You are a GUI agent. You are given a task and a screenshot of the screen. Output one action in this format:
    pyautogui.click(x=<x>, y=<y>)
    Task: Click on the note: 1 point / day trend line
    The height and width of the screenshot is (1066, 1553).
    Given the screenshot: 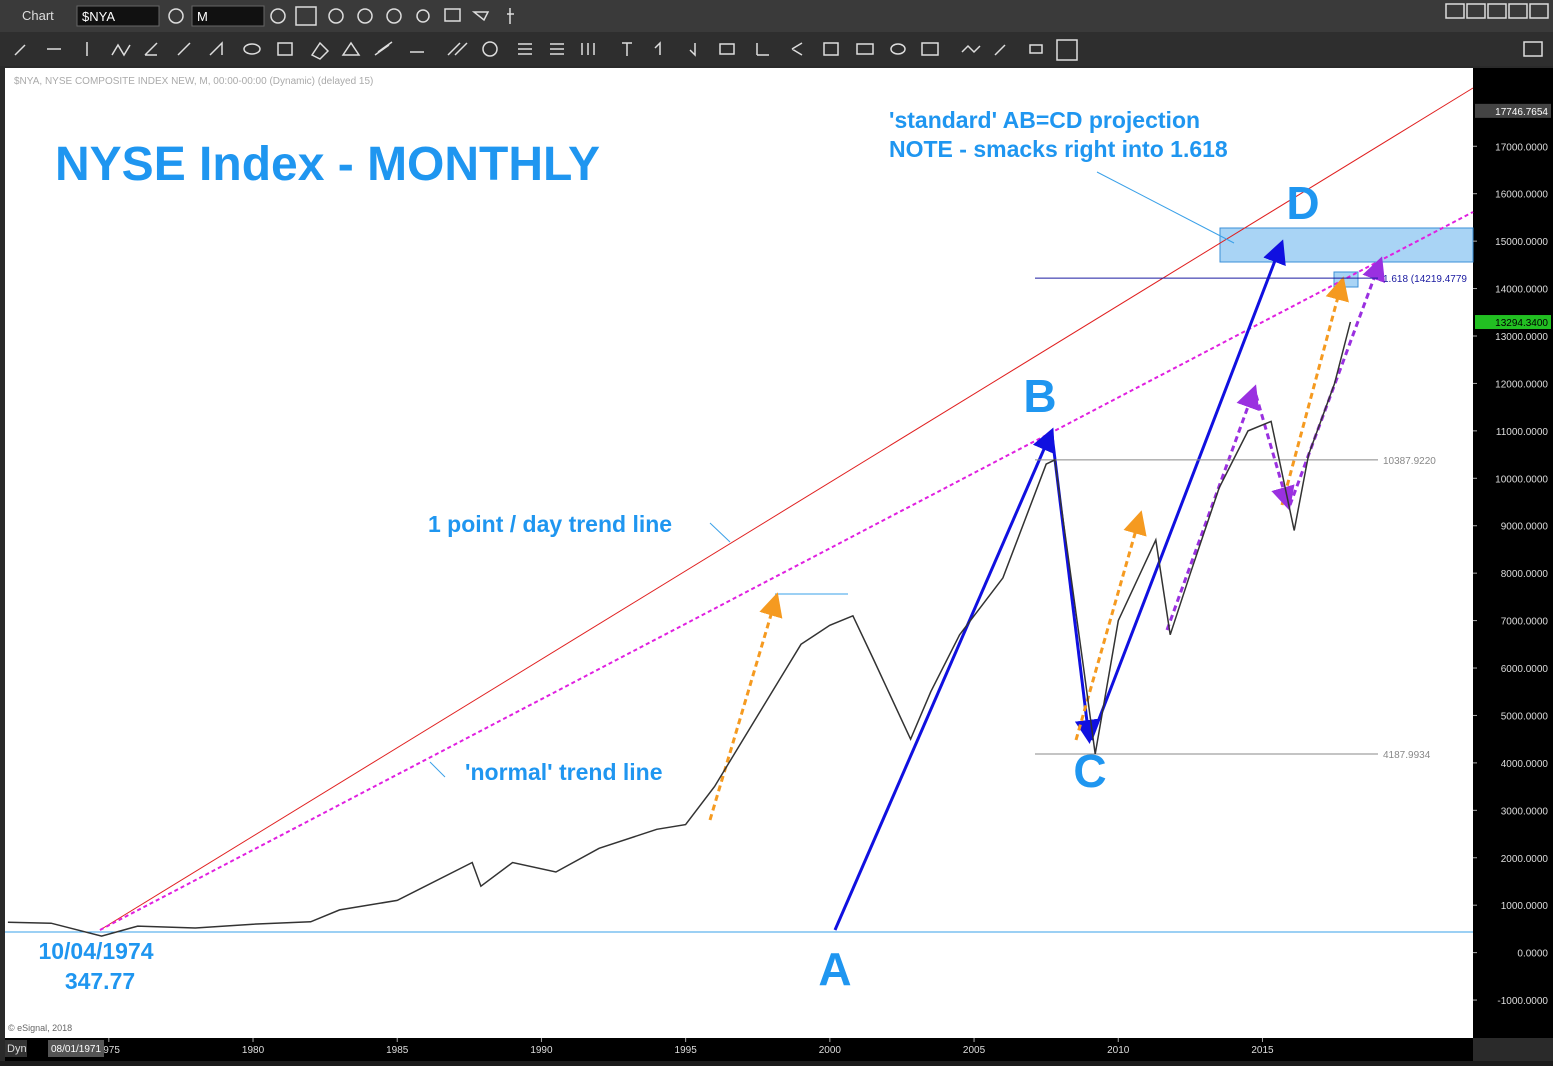 What is the action you would take?
    pyautogui.click(x=550, y=524)
    